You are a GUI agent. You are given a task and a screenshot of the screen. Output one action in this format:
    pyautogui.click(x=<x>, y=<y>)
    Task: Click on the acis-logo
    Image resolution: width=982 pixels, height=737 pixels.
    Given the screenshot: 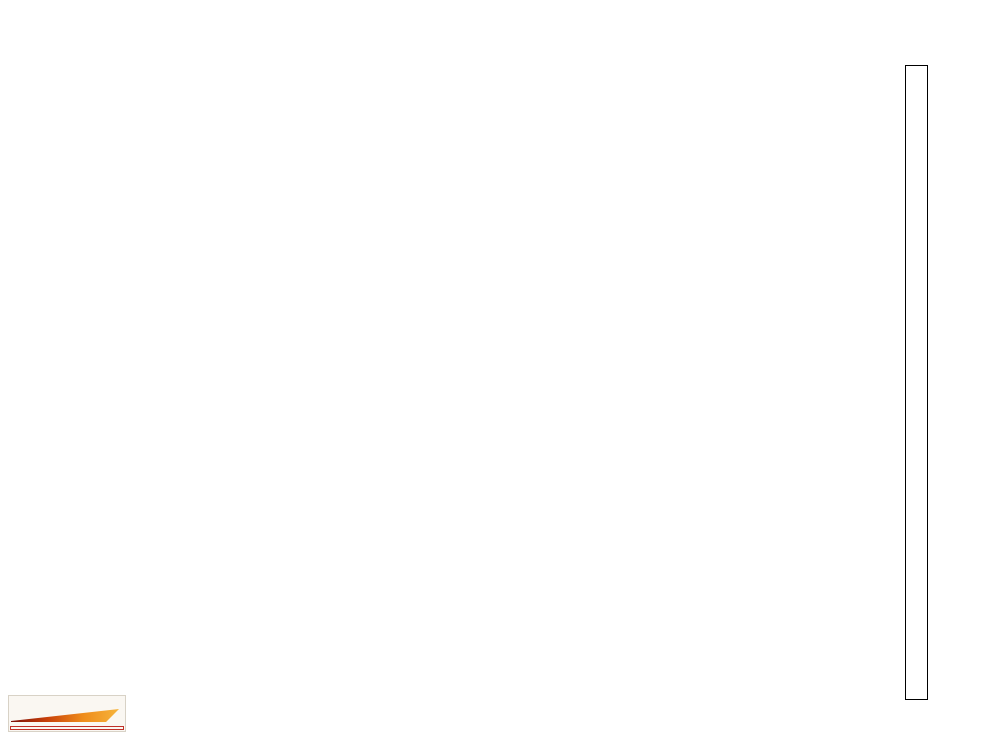 What is the action you would take?
    pyautogui.click(x=67, y=713)
    